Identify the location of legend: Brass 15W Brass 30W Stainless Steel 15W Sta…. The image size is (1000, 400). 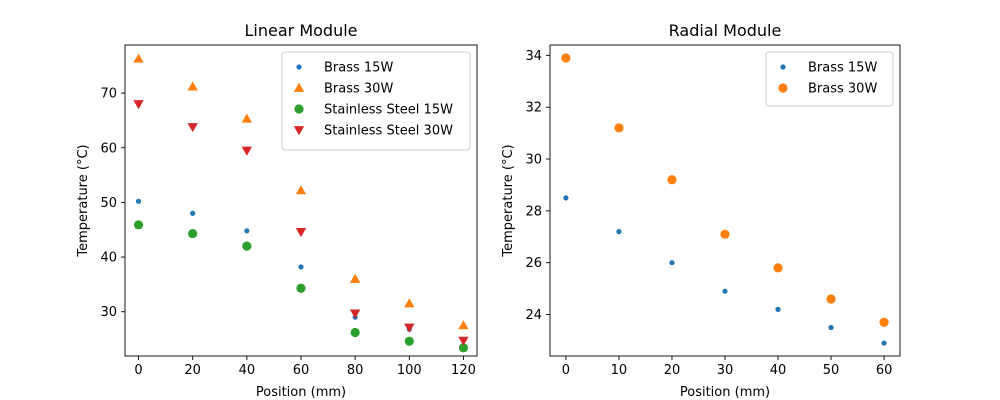
(376, 101).